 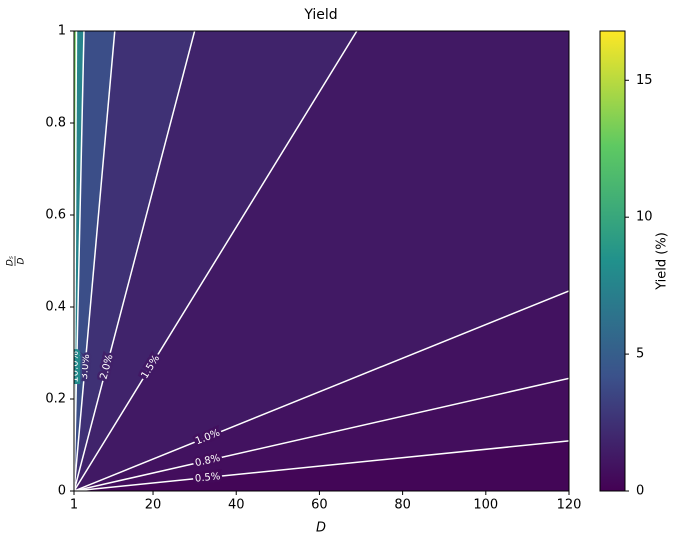 What do you see at coordinates (62, 31) in the screenshot?
I see `y-tick-label: 1` at bounding box center [62, 31].